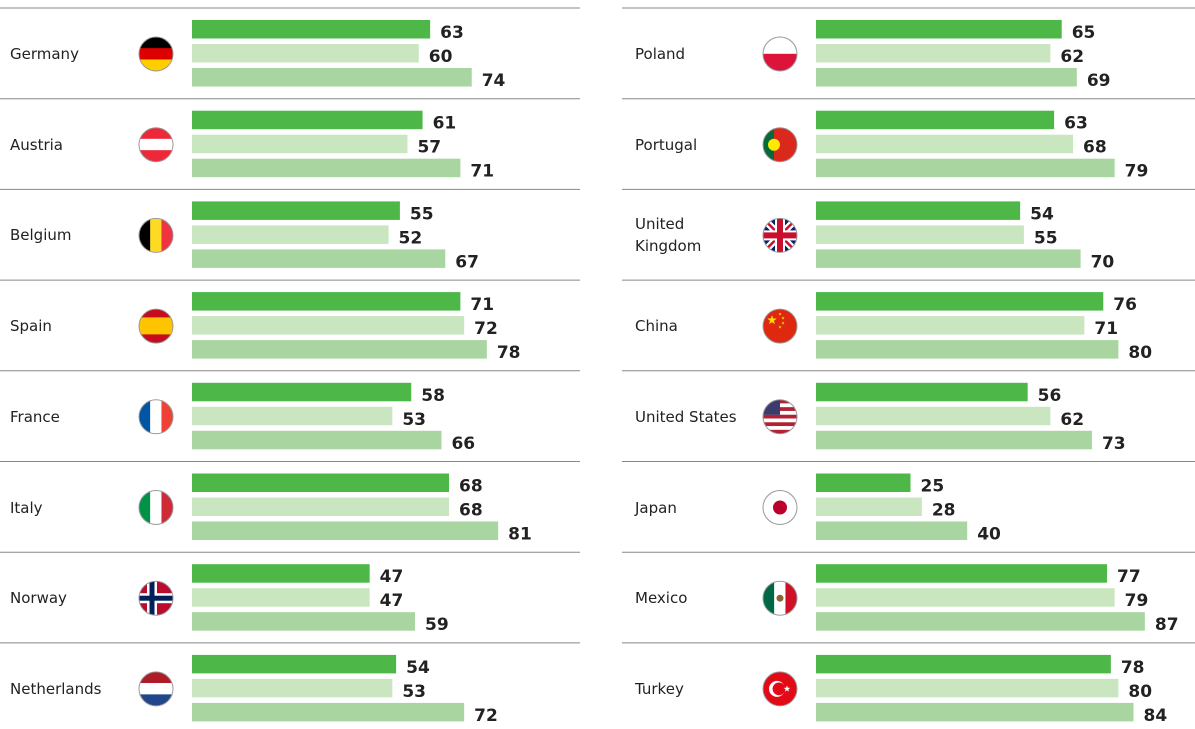 The image size is (1195, 729). I want to click on country-label: Turkey, so click(659, 688).